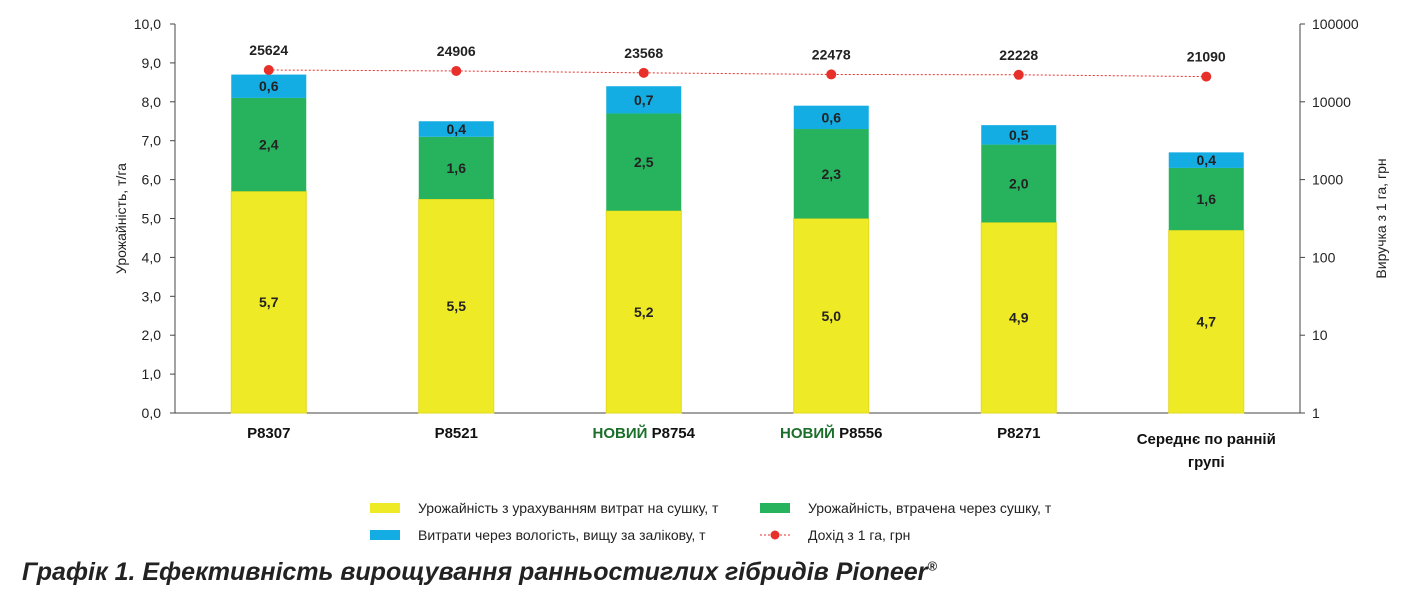 This screenshot has width=1405, height=602. I want to click on category-name: P8556, so click(860, 433).